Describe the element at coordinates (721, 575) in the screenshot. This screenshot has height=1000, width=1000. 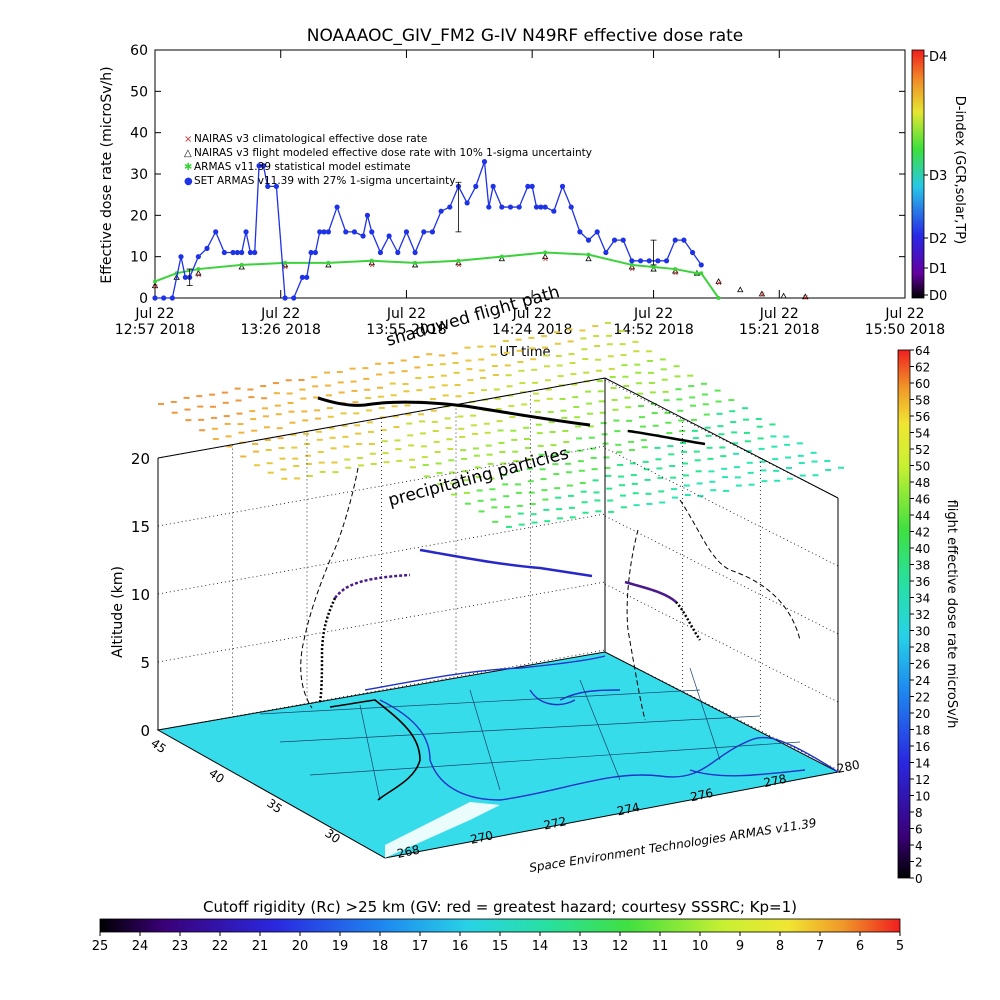
I see `grid-line` at that location.